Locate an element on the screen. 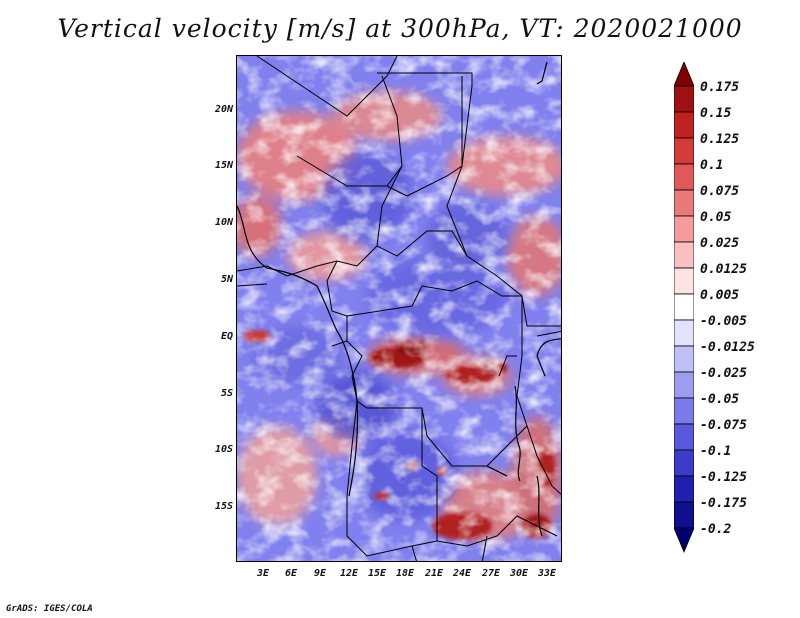 This screenshot has height=618, width=800. colorbar-label: 0.1 is located at coordinates (712, 165).